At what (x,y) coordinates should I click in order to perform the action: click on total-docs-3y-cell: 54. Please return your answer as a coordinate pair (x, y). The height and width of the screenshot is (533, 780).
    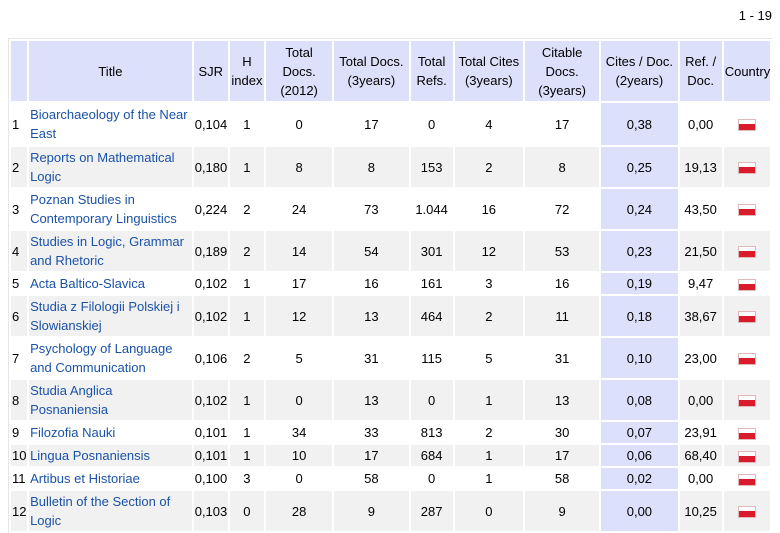
    Looking at the image, I should click on (371, 251).